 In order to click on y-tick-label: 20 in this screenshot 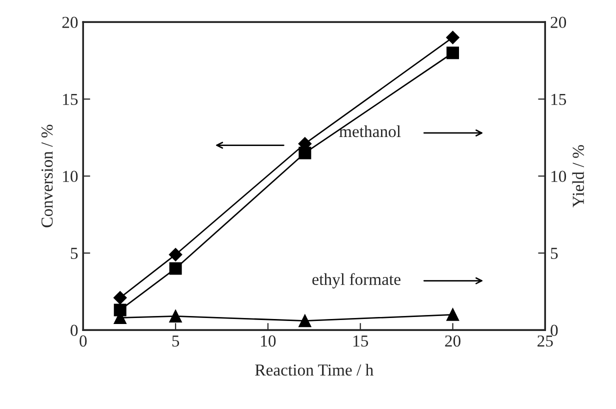, I will do `click(70, 22)`.